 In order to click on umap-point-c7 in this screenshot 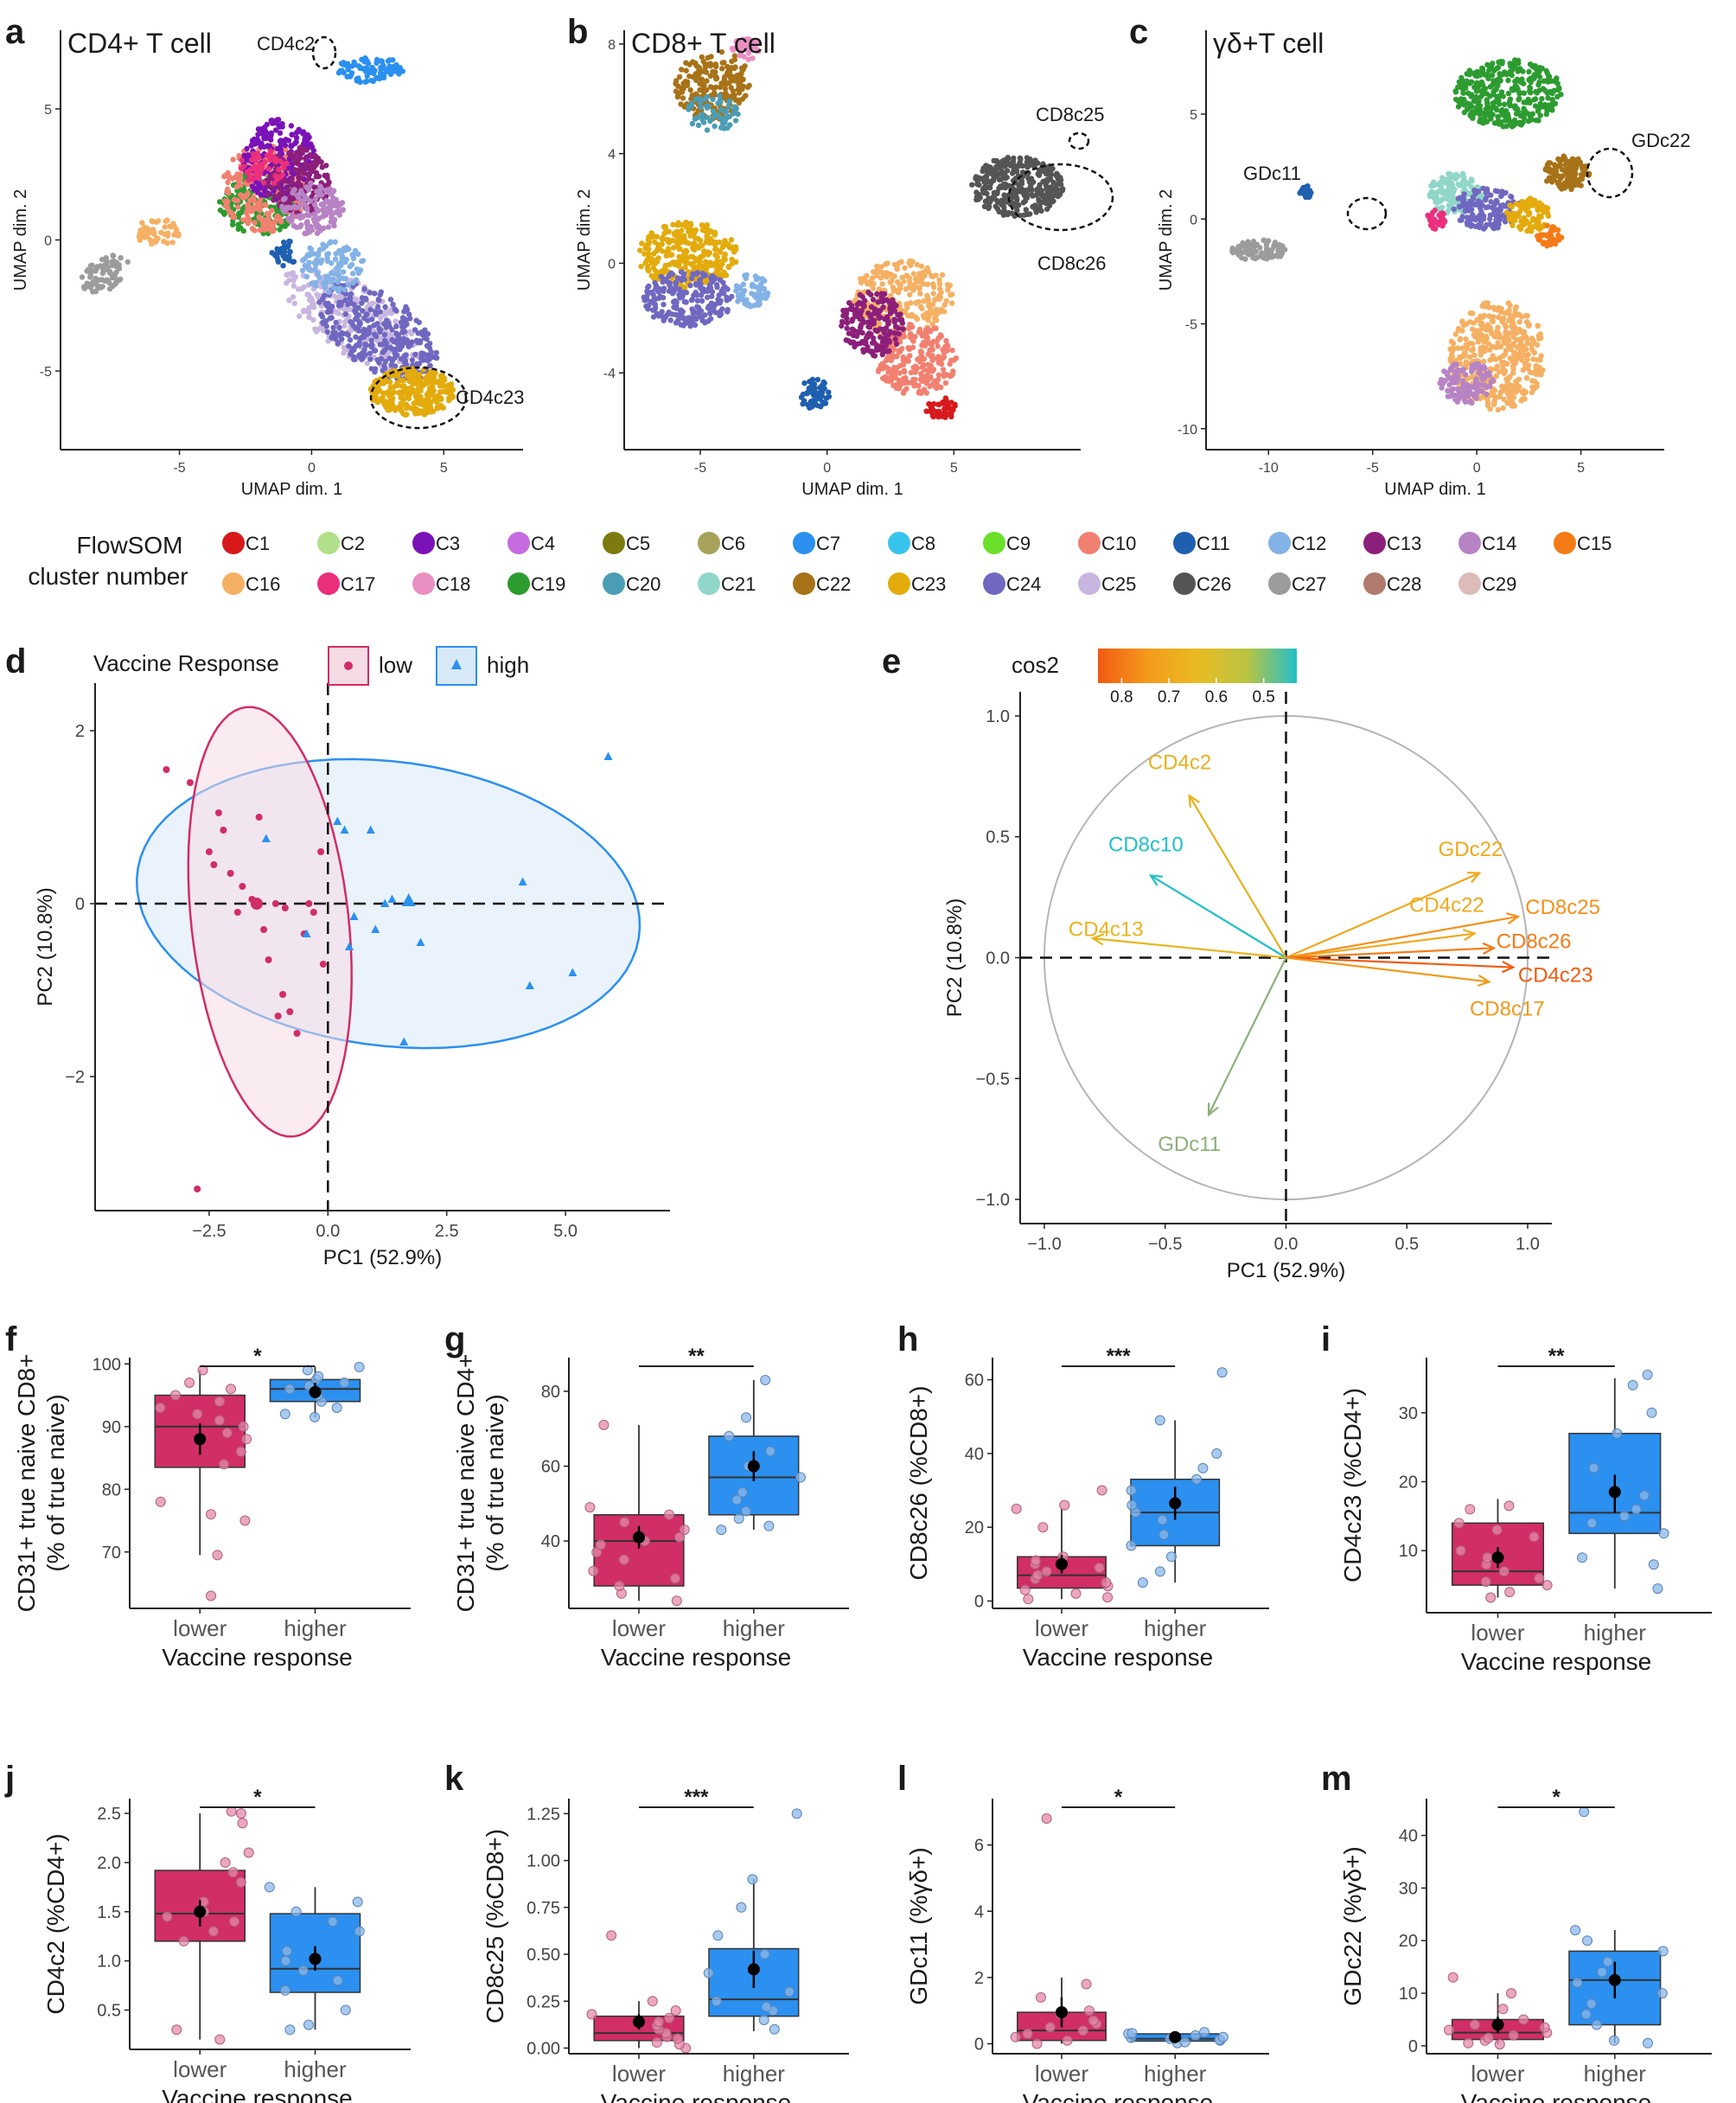, I will do `click(383, 65)`.